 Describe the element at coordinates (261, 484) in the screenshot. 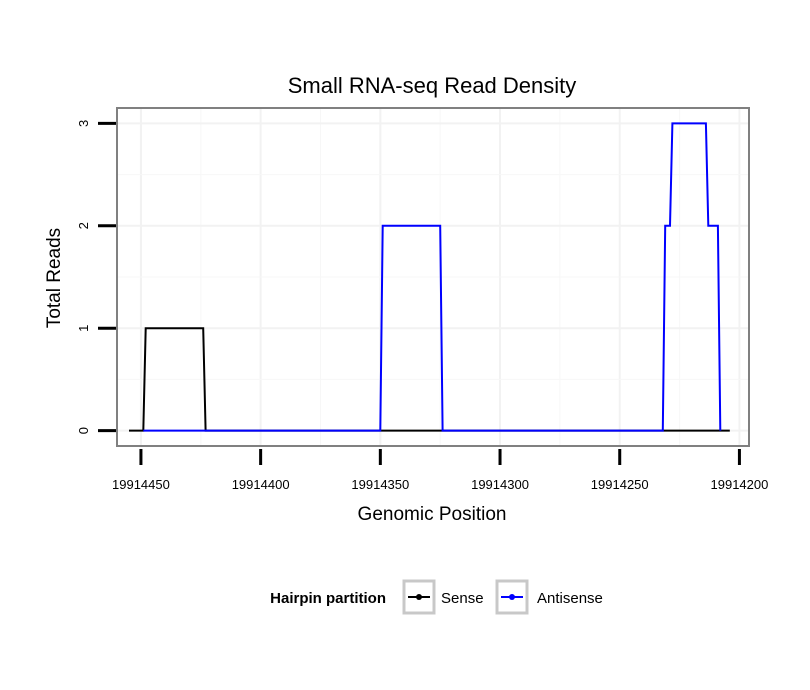

I see `x-tick-label: 19914400` at that location.